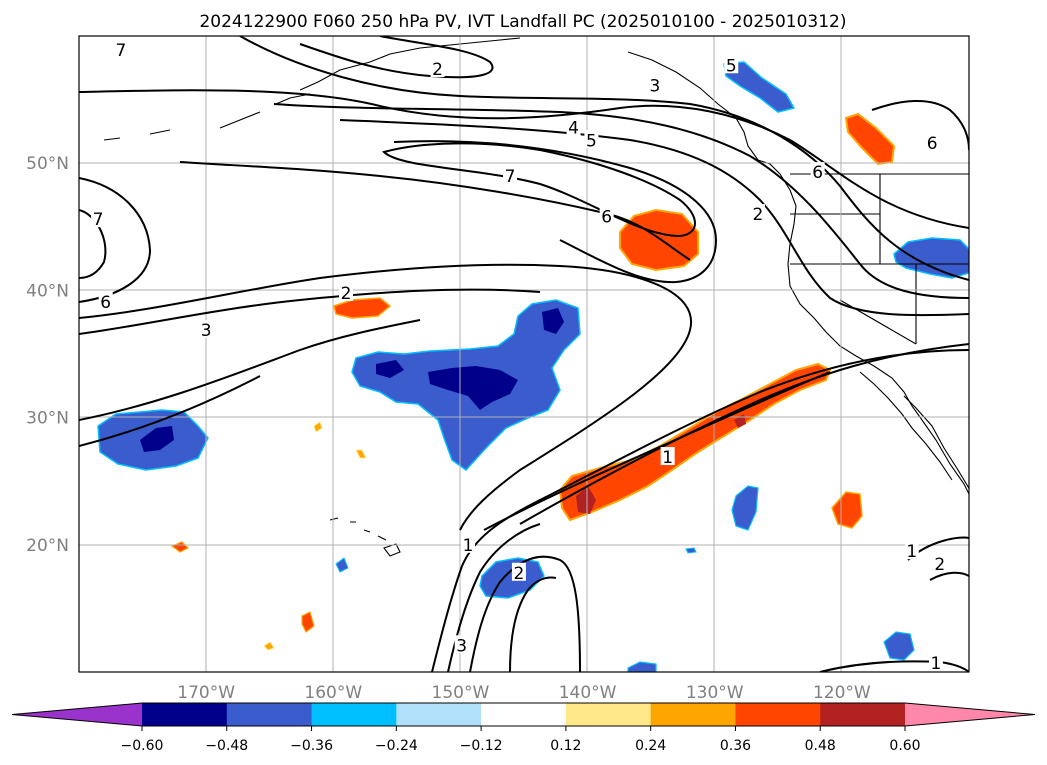 This screenshot has height=765, width=1047. I want to click on lon-tick-label: 130°W, so click(715, 693).